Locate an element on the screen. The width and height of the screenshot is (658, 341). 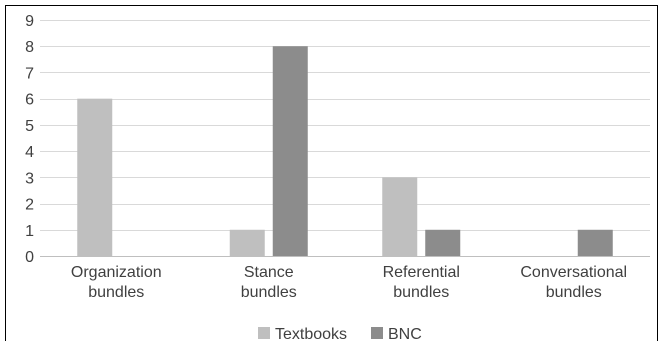
x-category-label: Conversational bundles is located at coordinates (573, 282).